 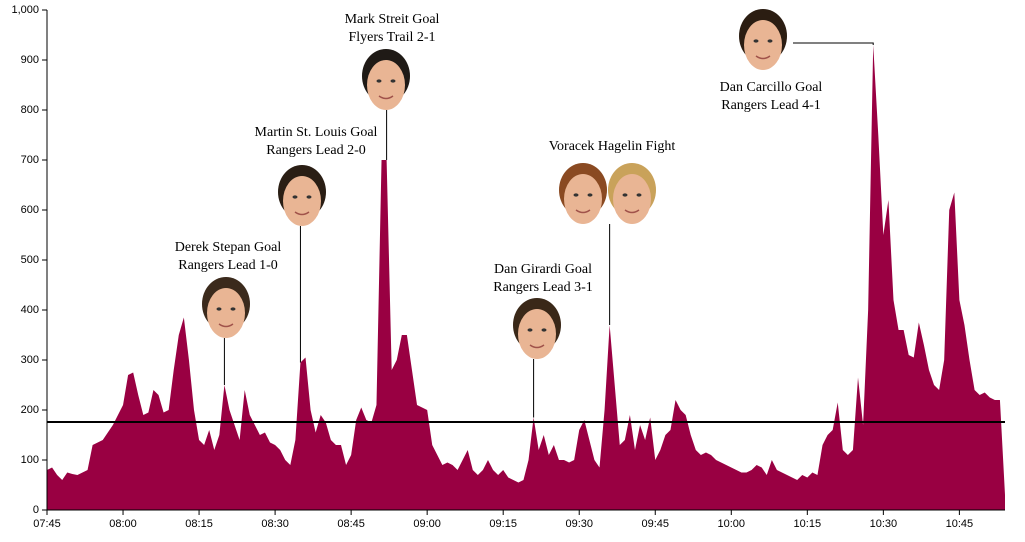 What do you see at coordinates (30, 110) in the screenshot?
I see `y-tick-label: 800` at bounding box center [30, 110].